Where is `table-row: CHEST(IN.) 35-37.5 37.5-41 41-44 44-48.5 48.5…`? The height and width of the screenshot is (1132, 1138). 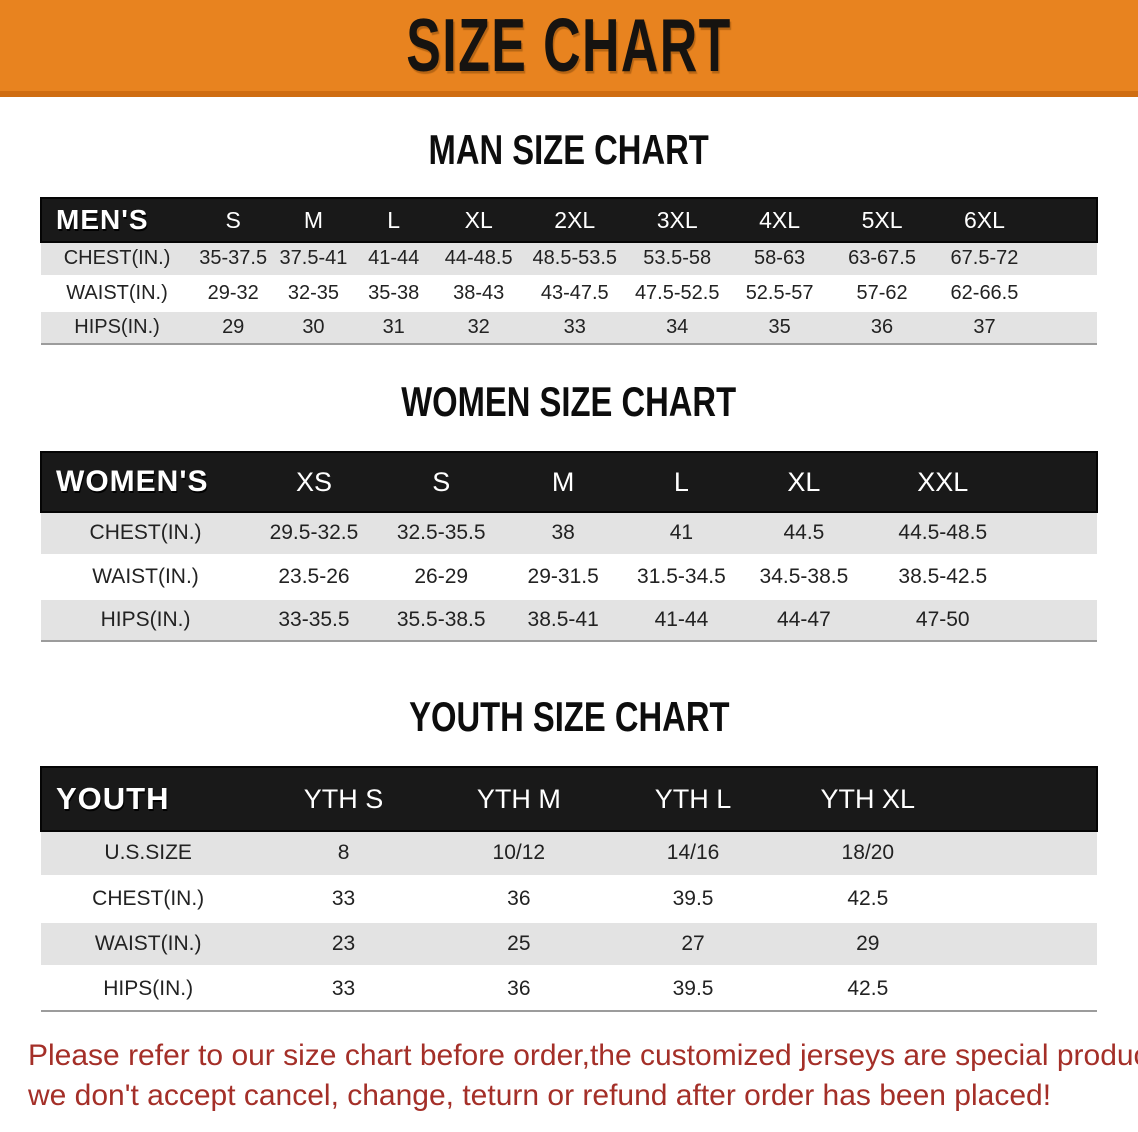 table-row: CHEST(IN.) 35-37.5 37.5-41 41-44 44-48.5 48.5… is located at coordinates (569, 259).